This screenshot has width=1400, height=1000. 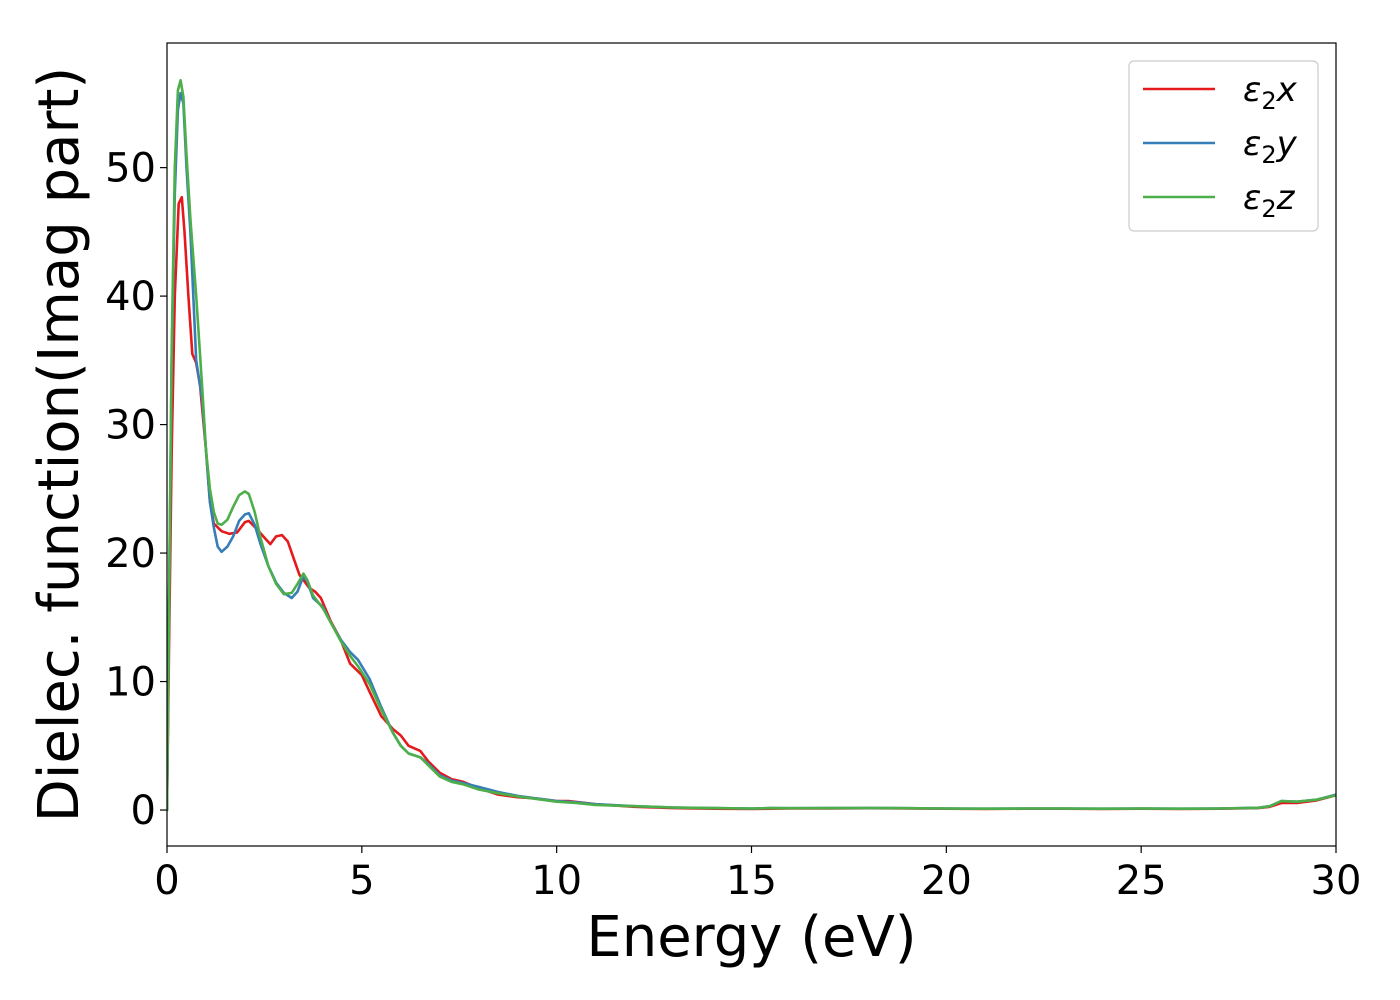 What do you see at coordinates (946, 881) in the screenshot?
I see `x-tick-label: 20` at bounding box center [946, 881].